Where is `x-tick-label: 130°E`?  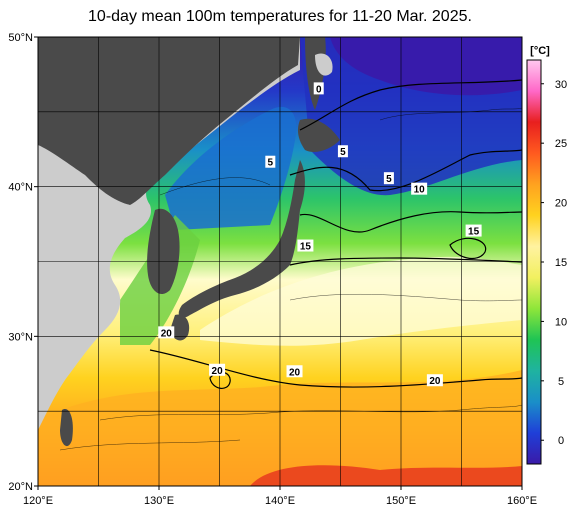 x-tick-label: 130°E is located at coordinates (159, 501).